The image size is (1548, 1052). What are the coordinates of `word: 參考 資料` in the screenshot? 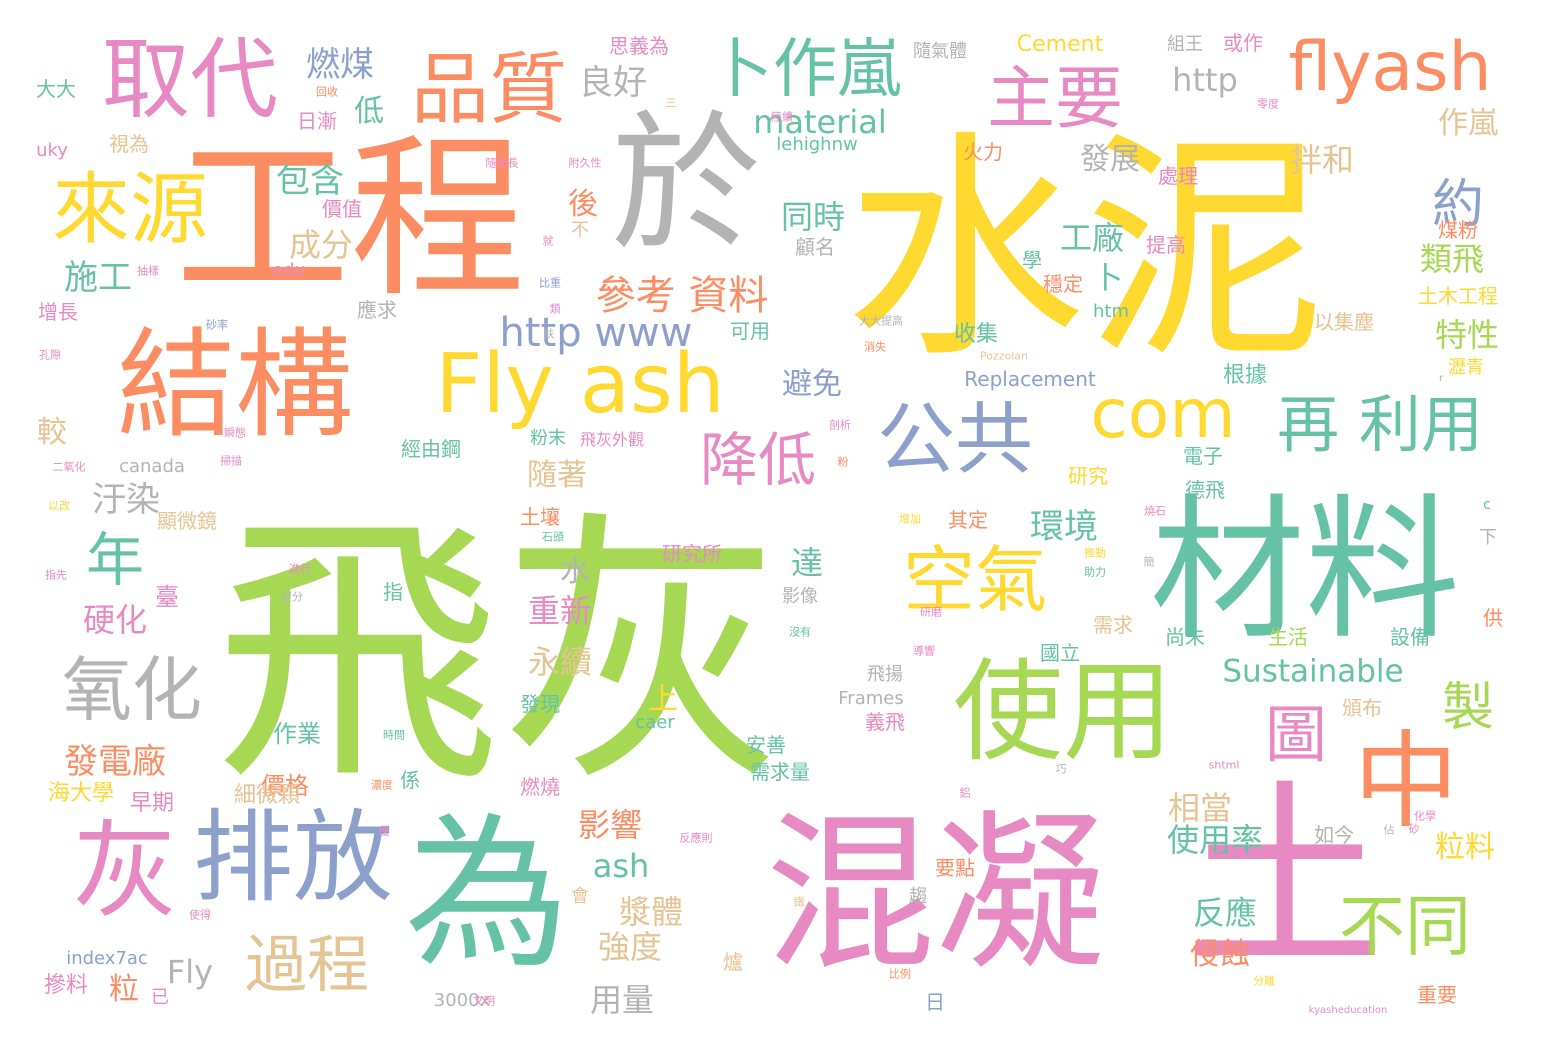 It's located at (682, 296).